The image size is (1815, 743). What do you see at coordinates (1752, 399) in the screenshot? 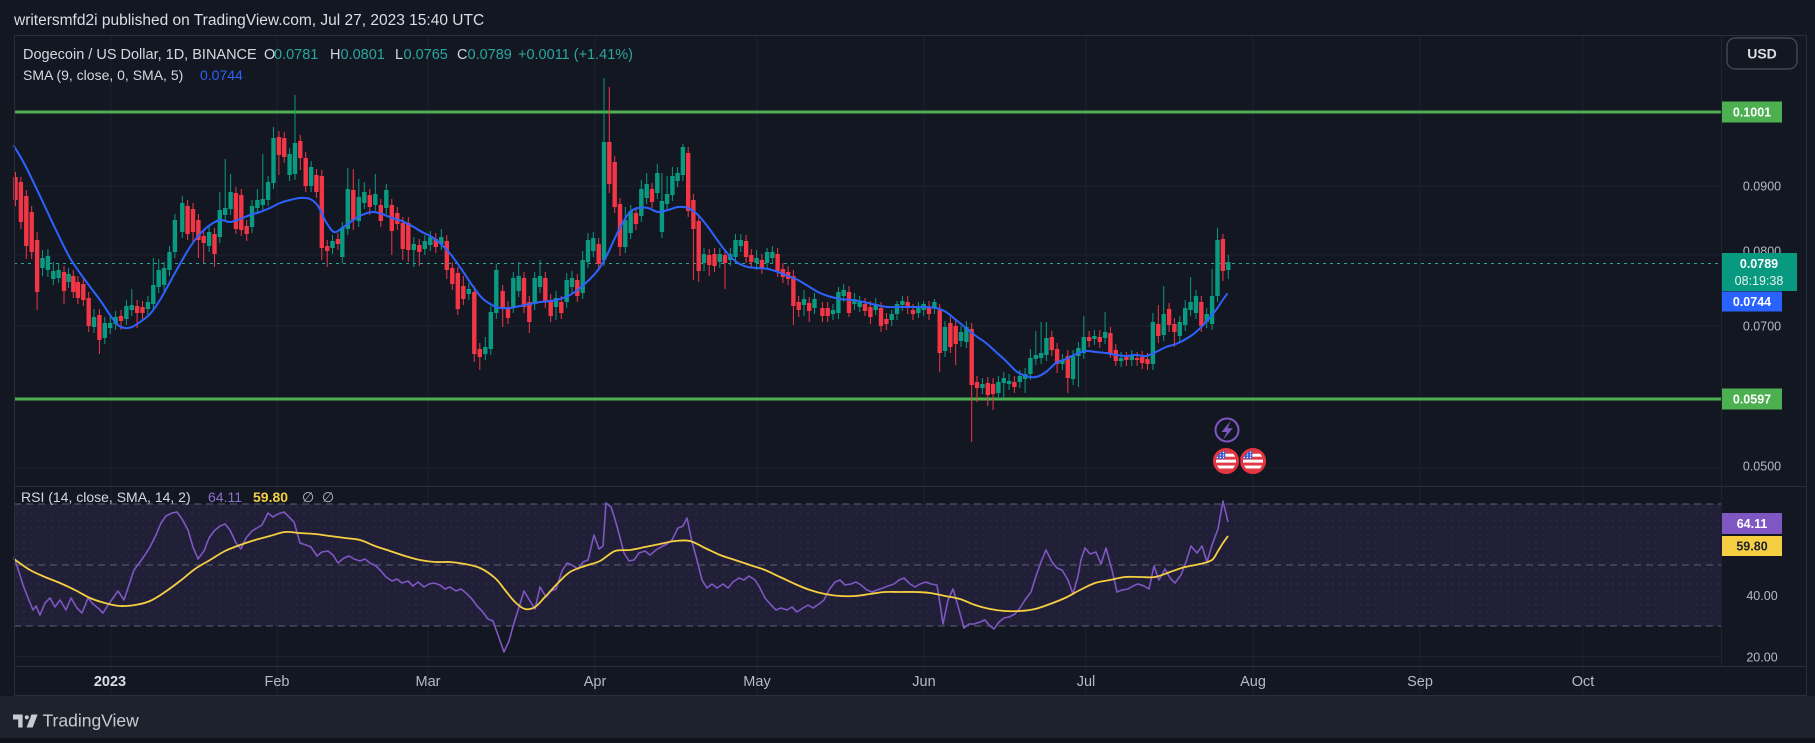
I see `svg-text: 0.0597` at bounding box center [1752, 399].